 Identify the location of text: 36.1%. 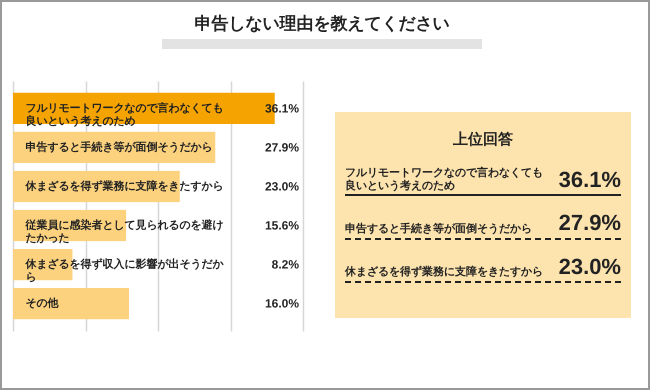
(589, 179).